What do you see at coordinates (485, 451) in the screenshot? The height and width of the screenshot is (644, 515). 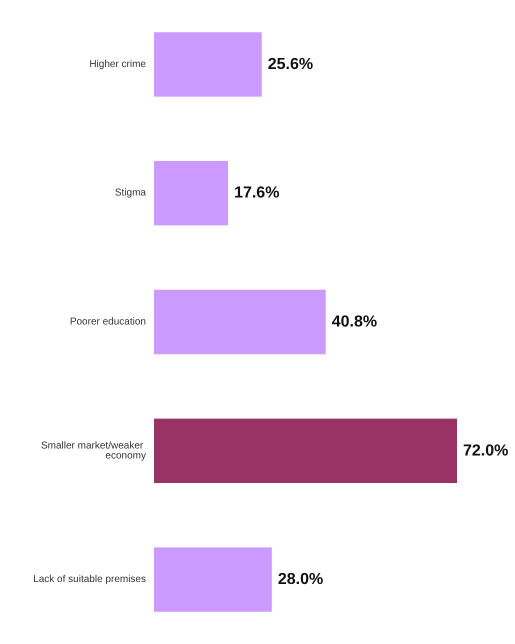 I see `data-label: 72.0%` at bounding box center [485, 451].